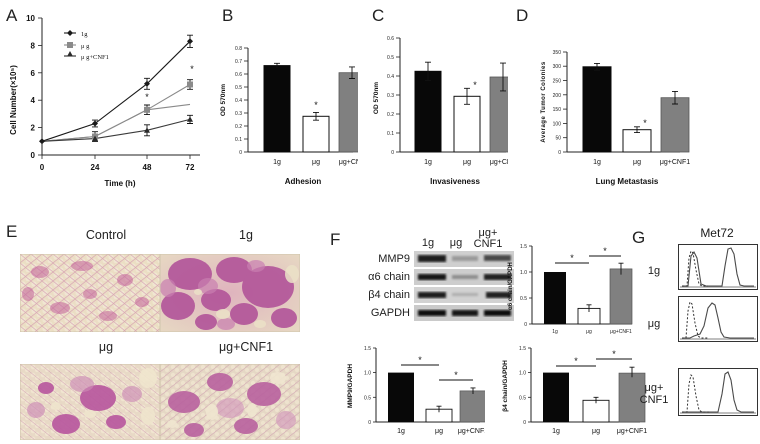 This screenshot has width=760, height=444. Describe the element at coordinates (522, 349) in the screenshot. I see `panel-f-b4-ytick-3: 1.5` at that location.